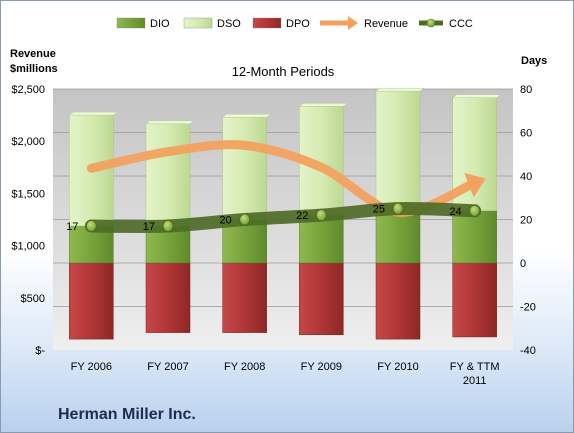 The height and width of the screenshot is (433, 574). Describe the element at coordinates (475, 185) in the screenshot. I see `revenue-arrowhead` at that location.